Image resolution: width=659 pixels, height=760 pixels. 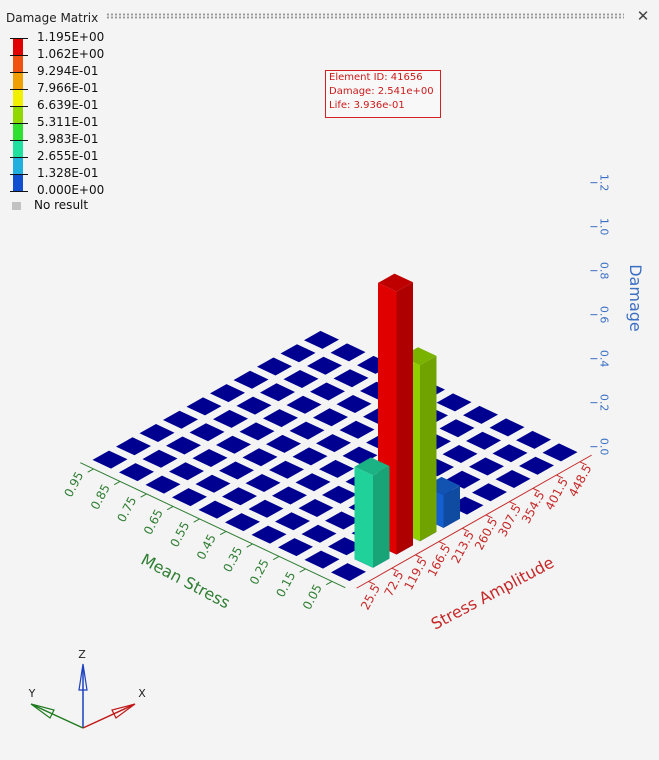 I want to click on x-axis-label: Stress Amplitude, so click(x=492, y=593).